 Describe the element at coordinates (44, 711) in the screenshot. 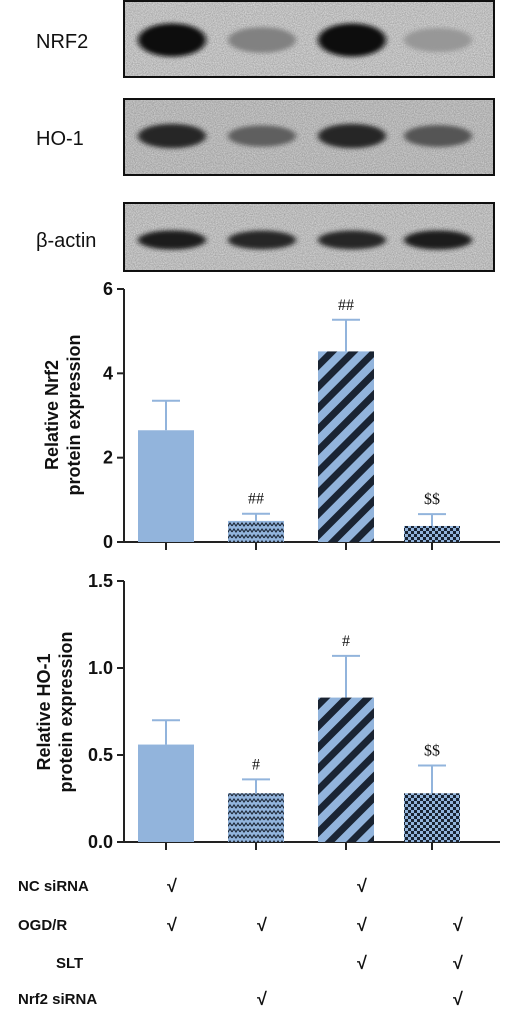

I see `y-axis-title: Relative HO-1` at that location.